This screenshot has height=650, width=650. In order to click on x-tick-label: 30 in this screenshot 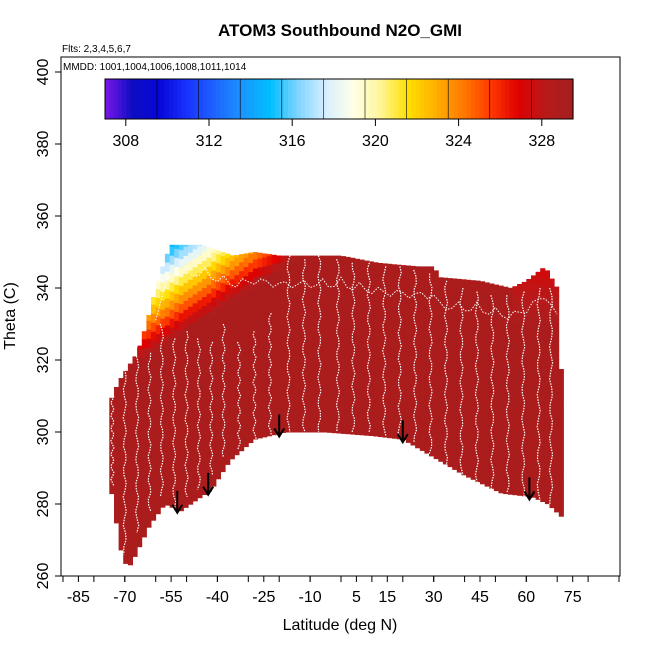, I will do `click(434, 597)`.